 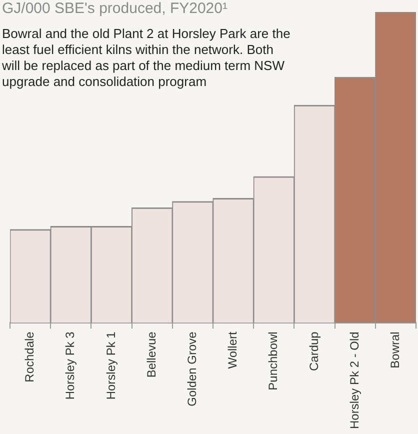 I want to click on x-tick-label: Horsley Pk 3, so click(x=70, y=365).